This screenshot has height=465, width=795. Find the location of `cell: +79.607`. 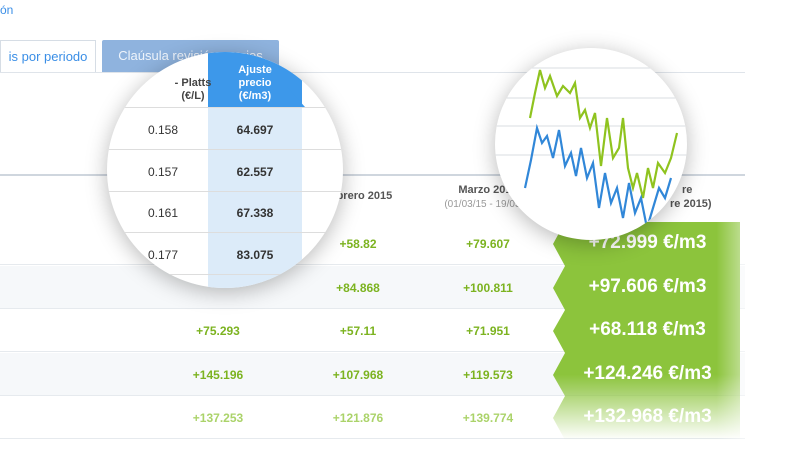

cell: +79.607 is located at coordinates (488, 244).